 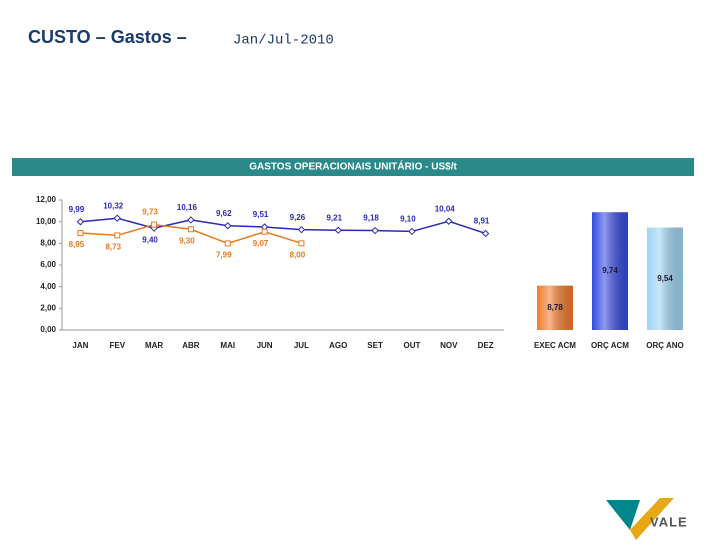 What do you see at coordinates (283, 41) in the screenshot?
I see `slide-period: Jan/Jul-2010` at bounding box center [283, 41].